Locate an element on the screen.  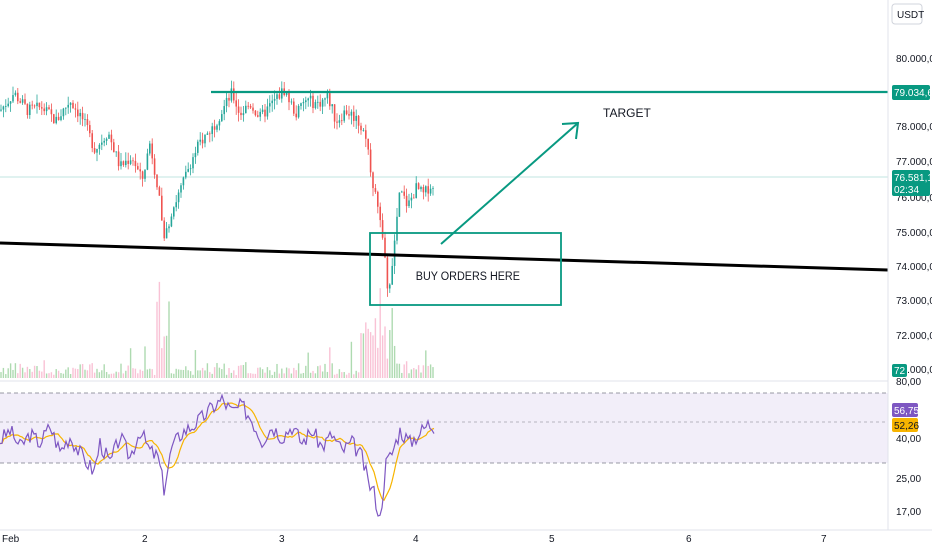
currency-label: USDT is located at coordinates (910, 15).